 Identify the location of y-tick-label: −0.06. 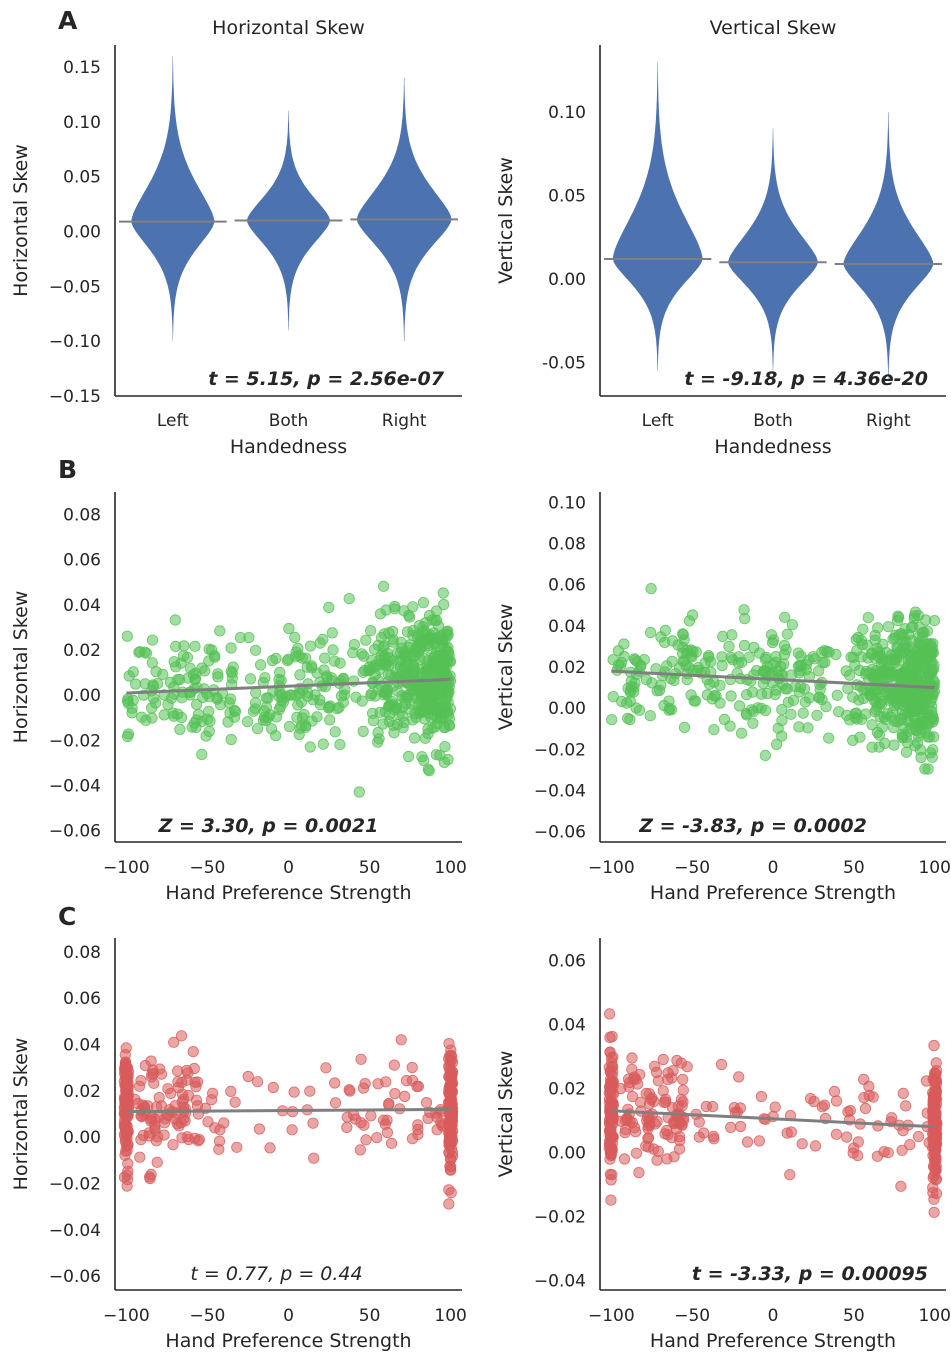
(560, 833).